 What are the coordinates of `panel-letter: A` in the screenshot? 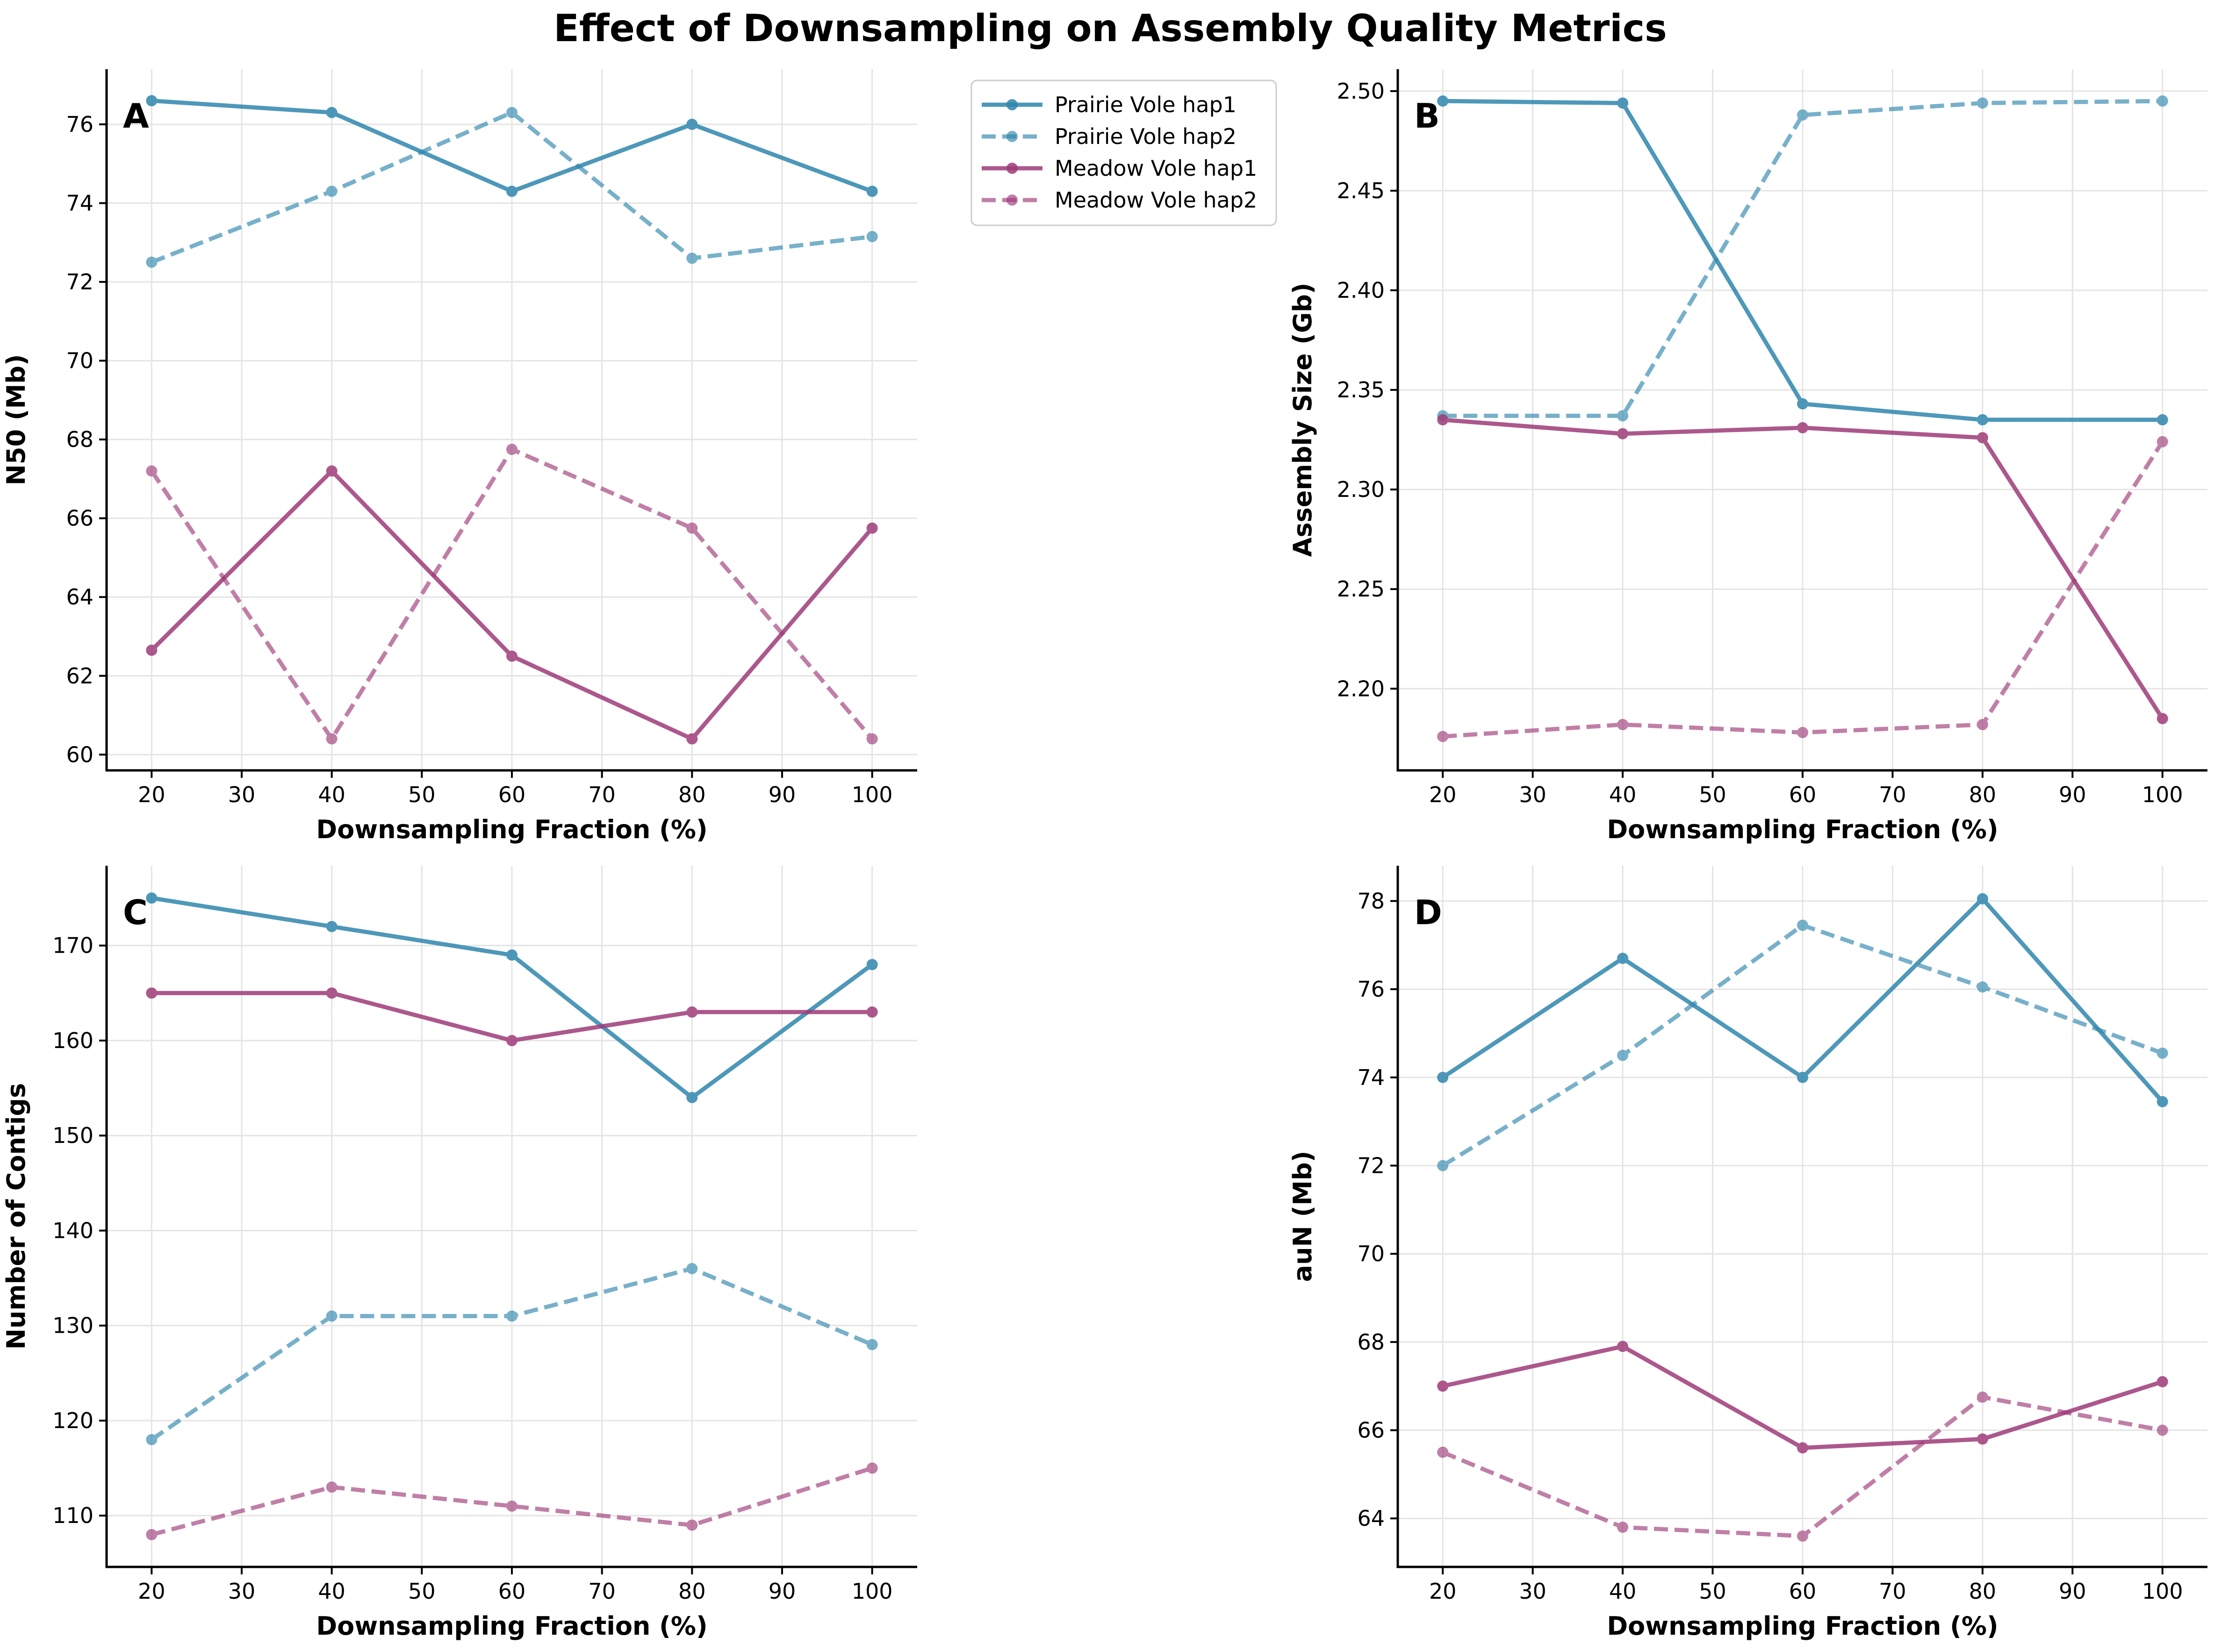 It's located at (136, 116).